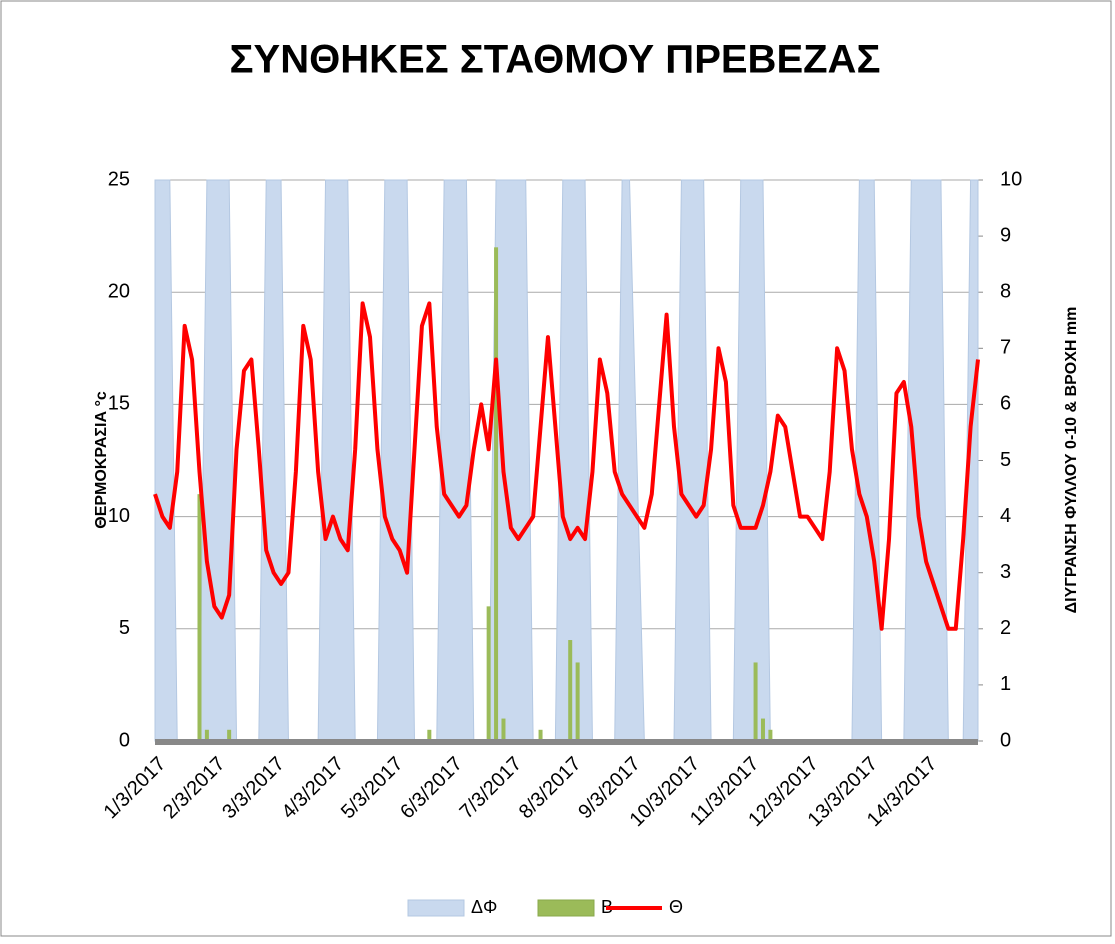 The height and width of the screenshot is (944, 1115). Describe the element at coordinates (676, 907) in the screenshot. I see `legend-label: Θ` at that location.